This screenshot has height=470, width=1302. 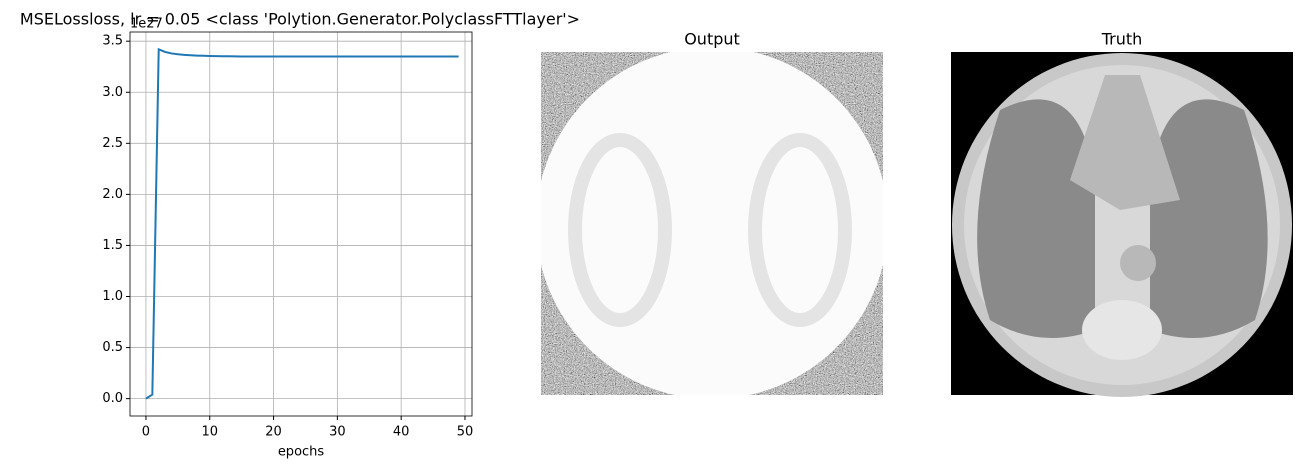 I want to click on x-axis-label: epochs, so click(x=301, y=452).